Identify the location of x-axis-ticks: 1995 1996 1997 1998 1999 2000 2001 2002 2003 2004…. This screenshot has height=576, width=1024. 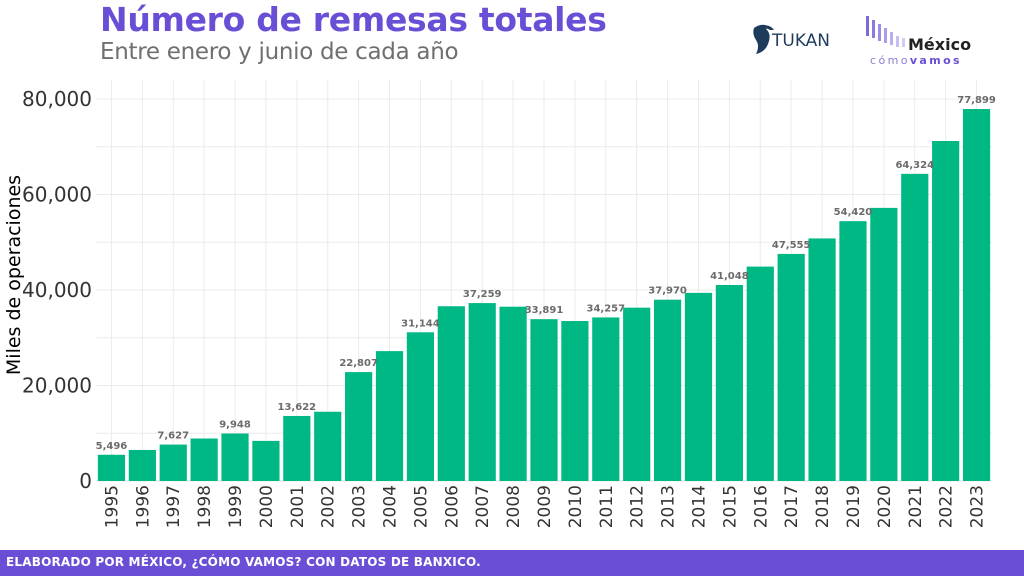
(544, 506).